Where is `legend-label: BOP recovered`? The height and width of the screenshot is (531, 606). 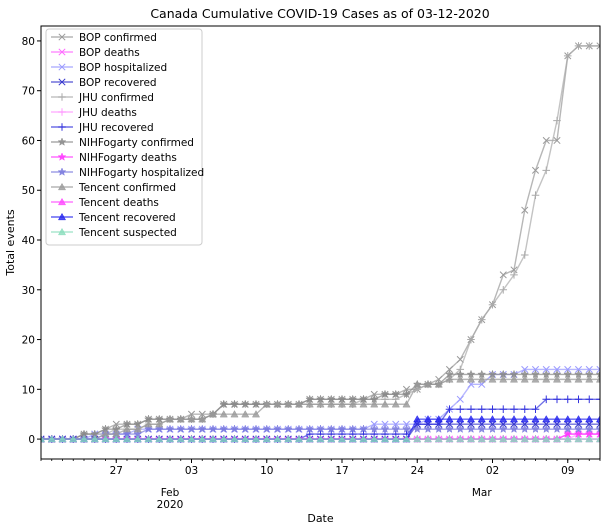 legend-label: BOP recovered is located at coordinates (118, 83).